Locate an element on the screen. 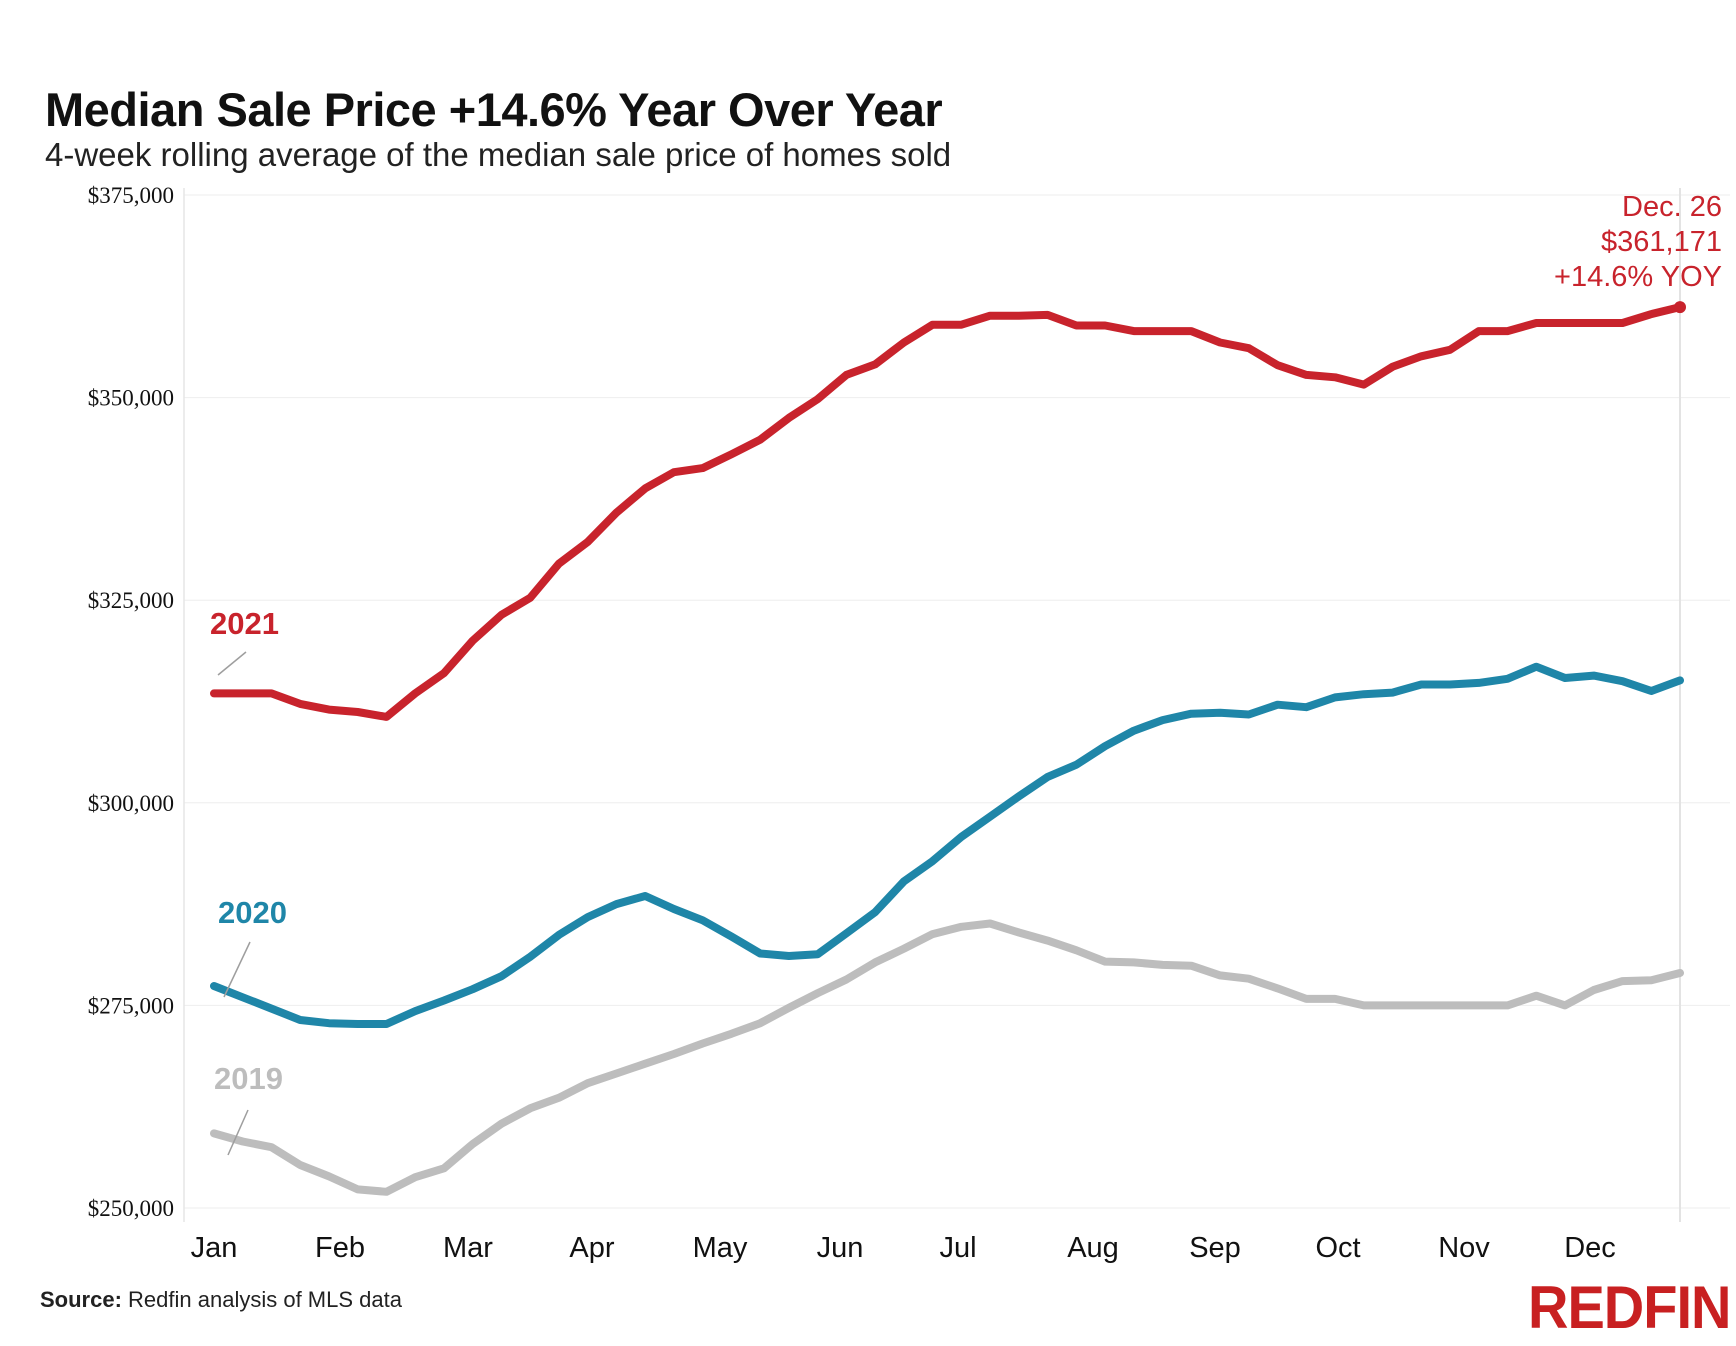  x-tick-label: Dec is located at coordinates (1590, 1248).